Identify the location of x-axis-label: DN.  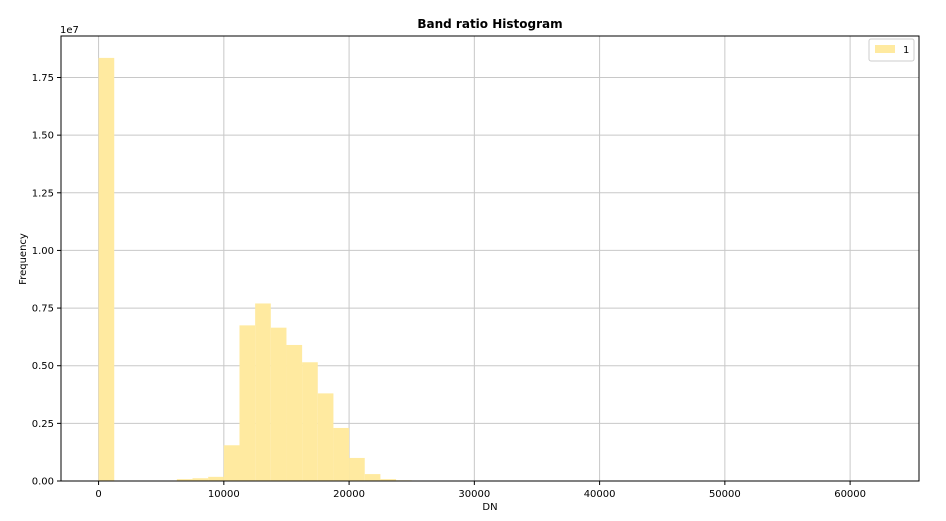
(489, 507).